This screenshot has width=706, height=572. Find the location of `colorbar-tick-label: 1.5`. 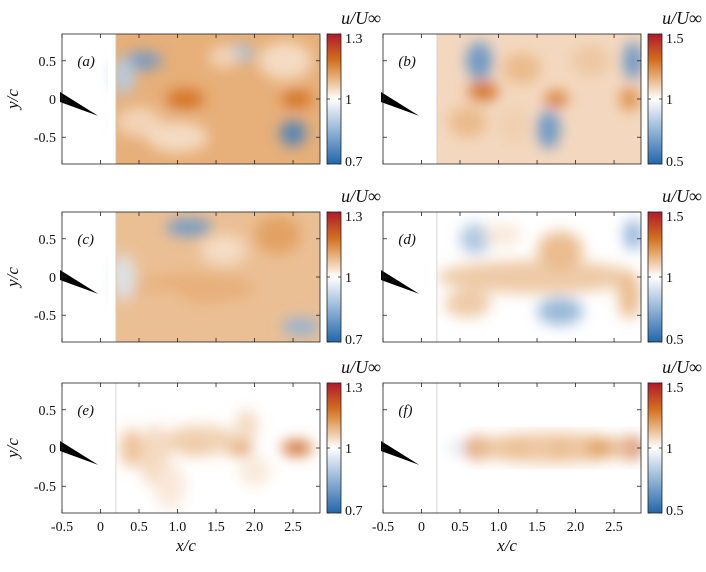

colorbar-tick-label: 1.5 is located at coordinates (675, 388).